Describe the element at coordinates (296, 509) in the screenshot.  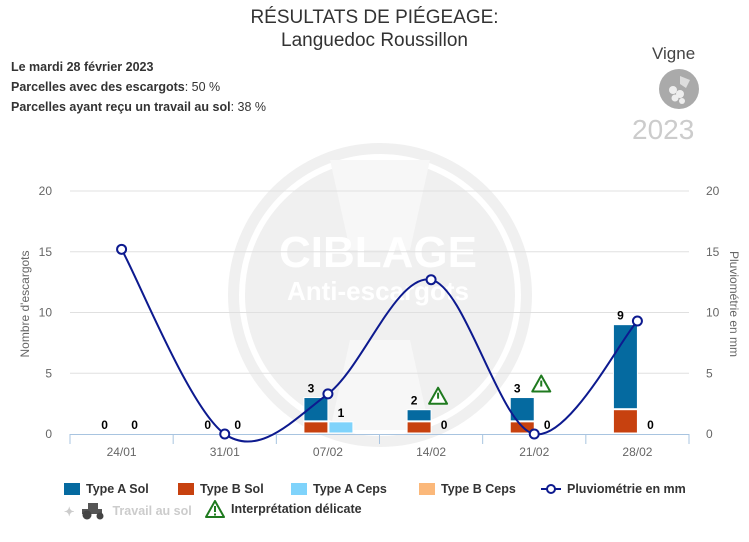
I see `legend-label: Interprétation délicate` at that location.